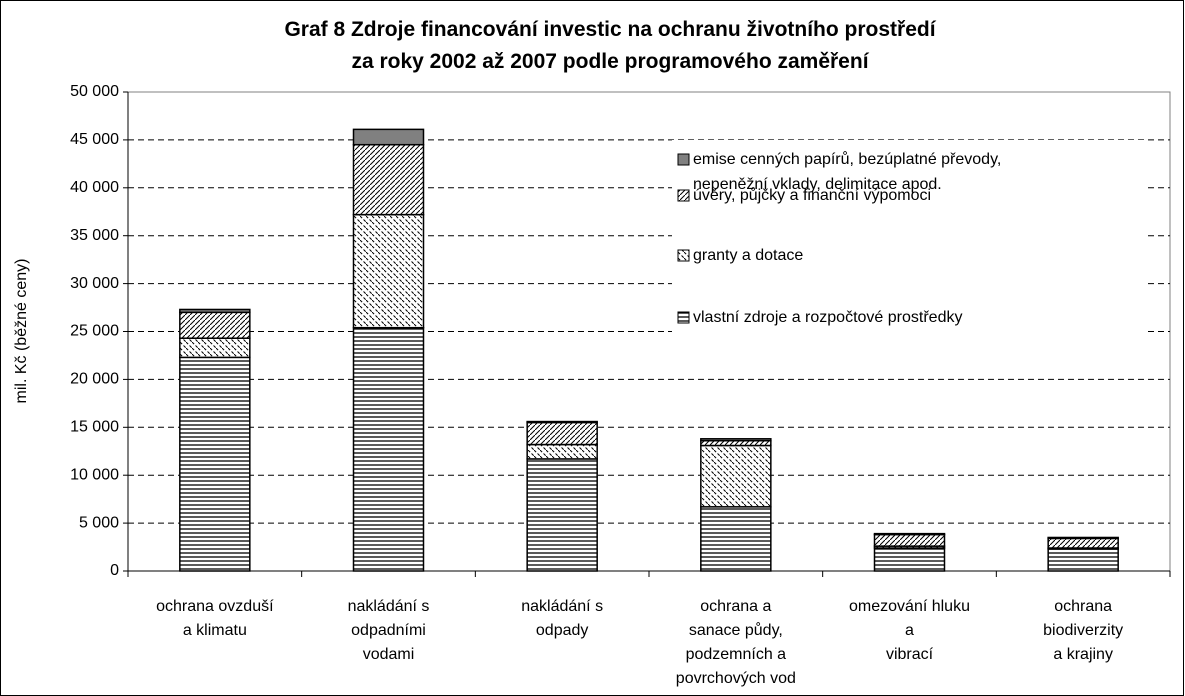 The width and height of the screenshot is (1185, 696). Describe the element at coordinates (21, 331) in the screenshot. I see `y-axis-label: mil. Kč (běžné ceny)` at that location.